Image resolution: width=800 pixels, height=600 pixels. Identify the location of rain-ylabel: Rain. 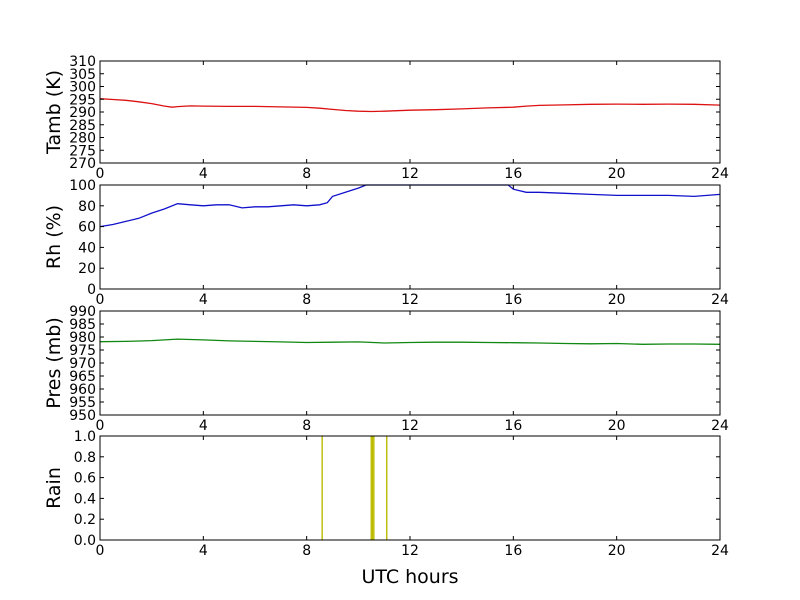
(54, 488).